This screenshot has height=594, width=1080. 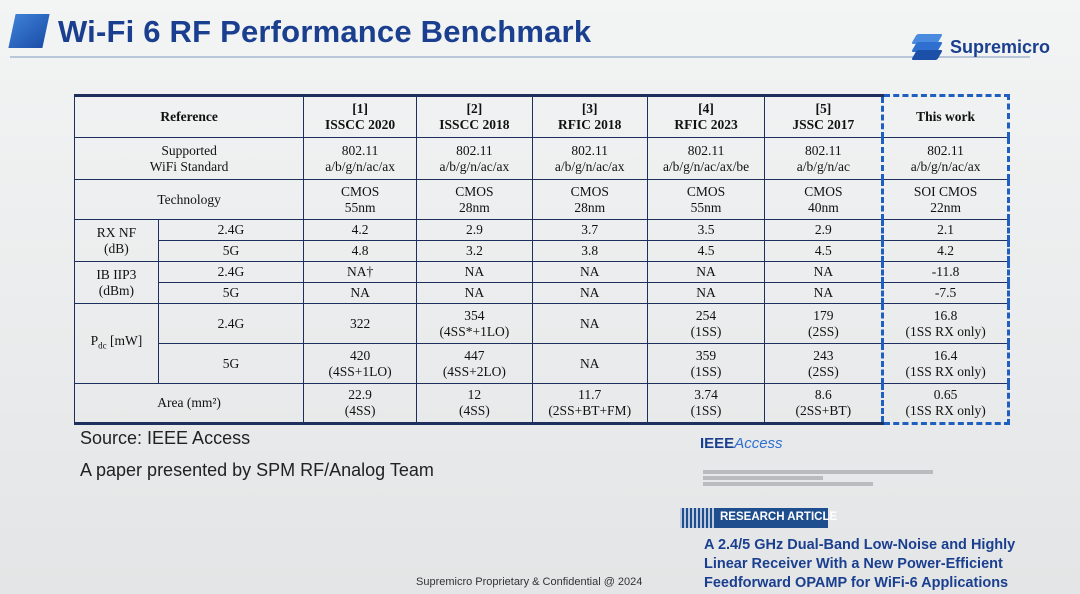 I want to click on cell-this-work: 2.1, so click(x=945, y=230).